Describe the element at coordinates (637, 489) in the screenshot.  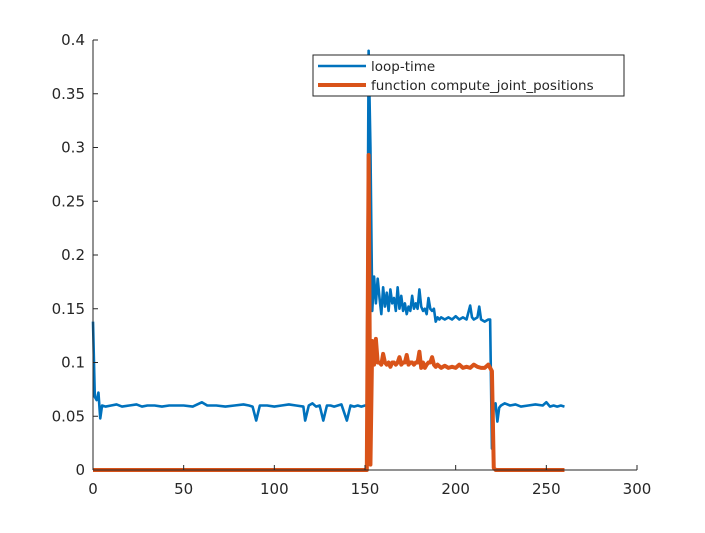
I see `x-tick-label: 300` at that location.